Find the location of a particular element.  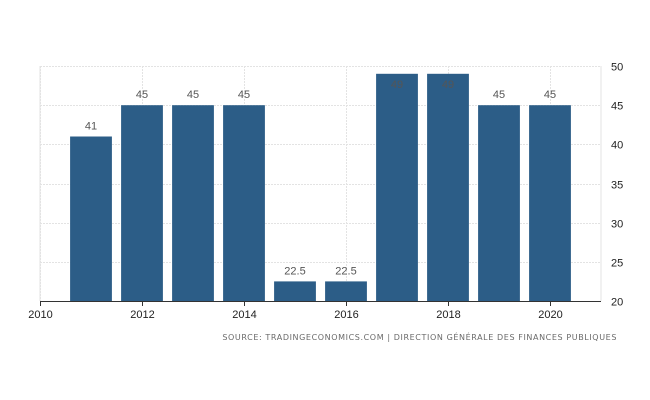

x-tick-label: 2020 is located at coordinates (550, 315).